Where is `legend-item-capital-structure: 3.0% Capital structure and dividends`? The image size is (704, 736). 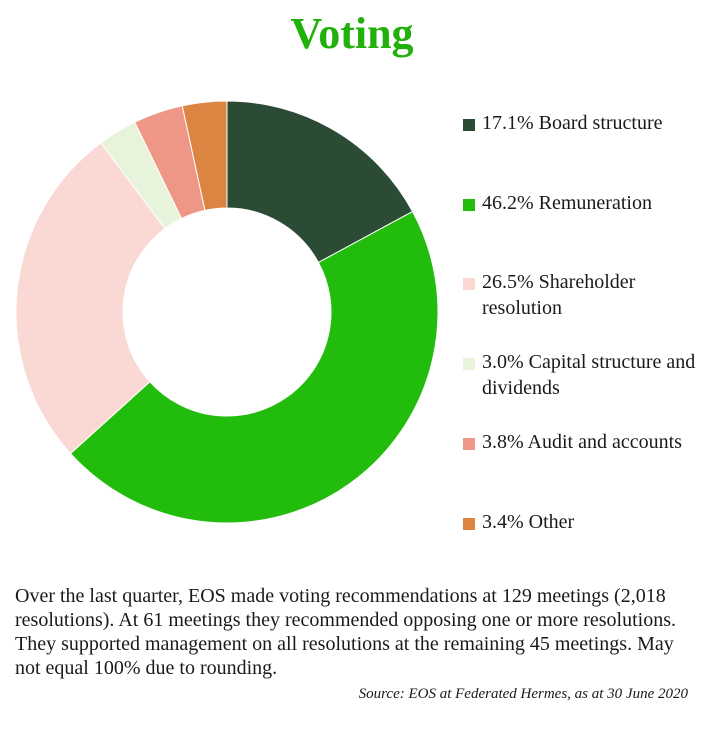 legend-item-capital-structure: 3.0% Capital structure and dividends is located at coordinates (581, 375).